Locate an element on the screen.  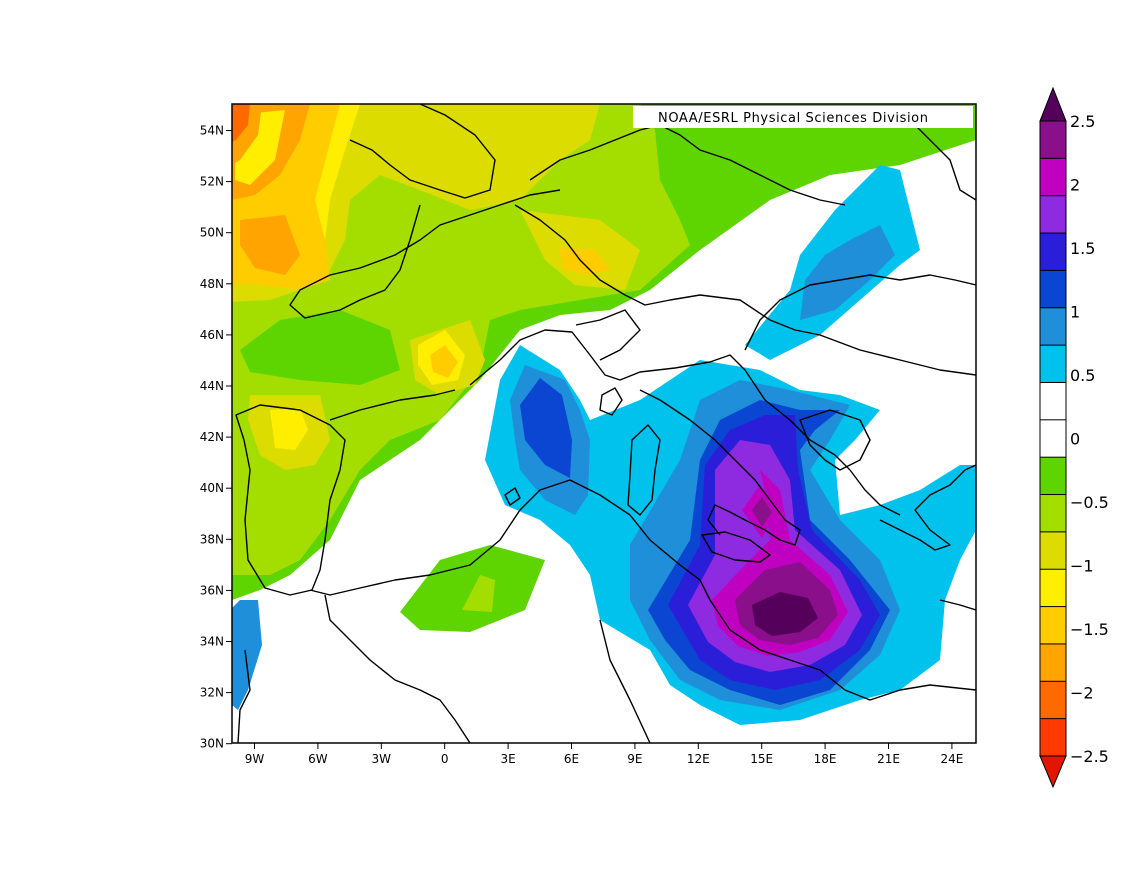
colorbar-label: 2.5 is located at coordinates (1082, 121).